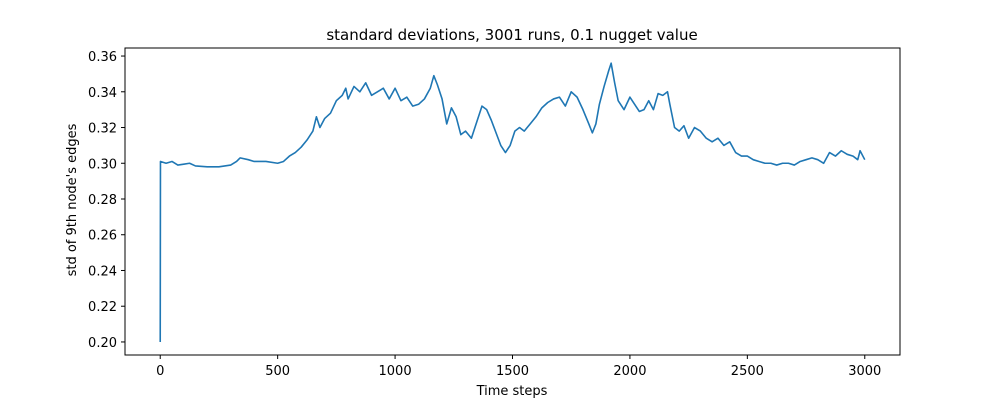 This screenshot has height=404, width=1000. I want to click on y-axis-label: std of 9th node's edges, so click(72, 199).